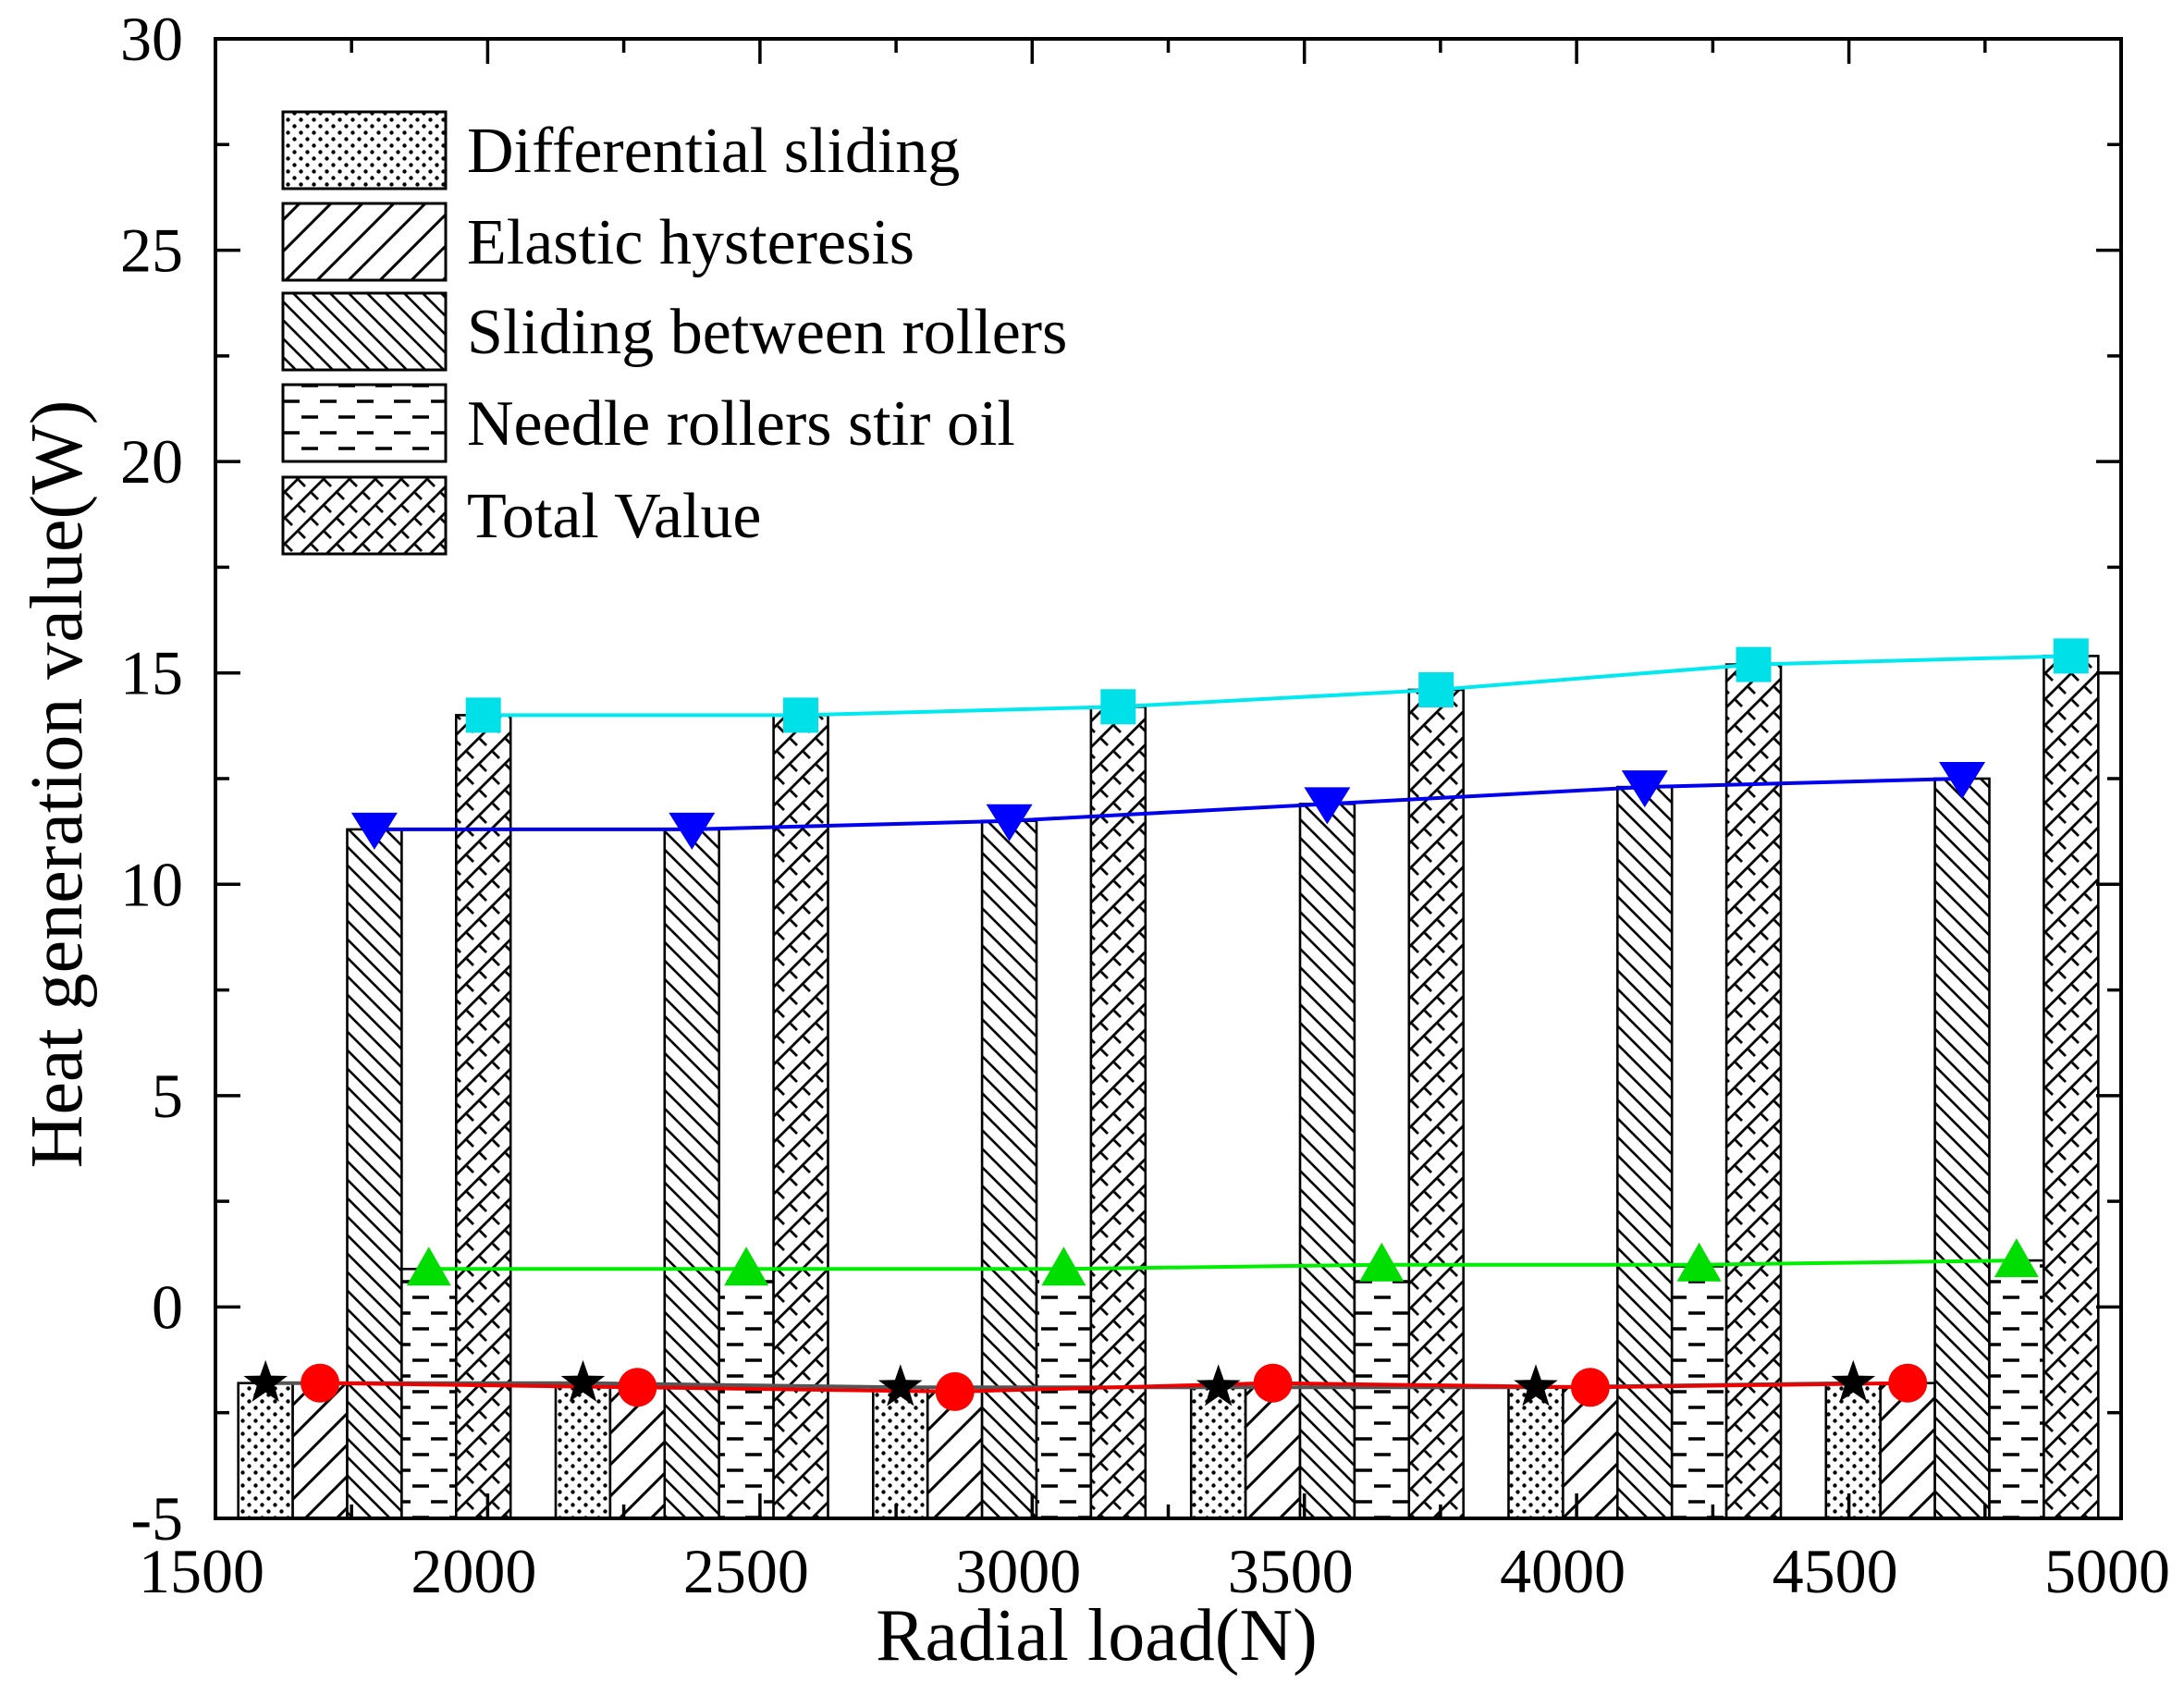 This screenshot has height=1695, width=2184. I want to click on legend-item: Sliding between rollers, so click(674, 332).